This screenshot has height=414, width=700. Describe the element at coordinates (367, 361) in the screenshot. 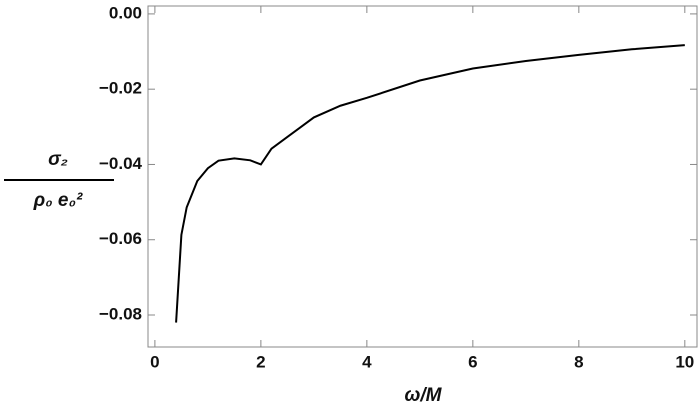

I see `x-tick-label: 4` at that location.